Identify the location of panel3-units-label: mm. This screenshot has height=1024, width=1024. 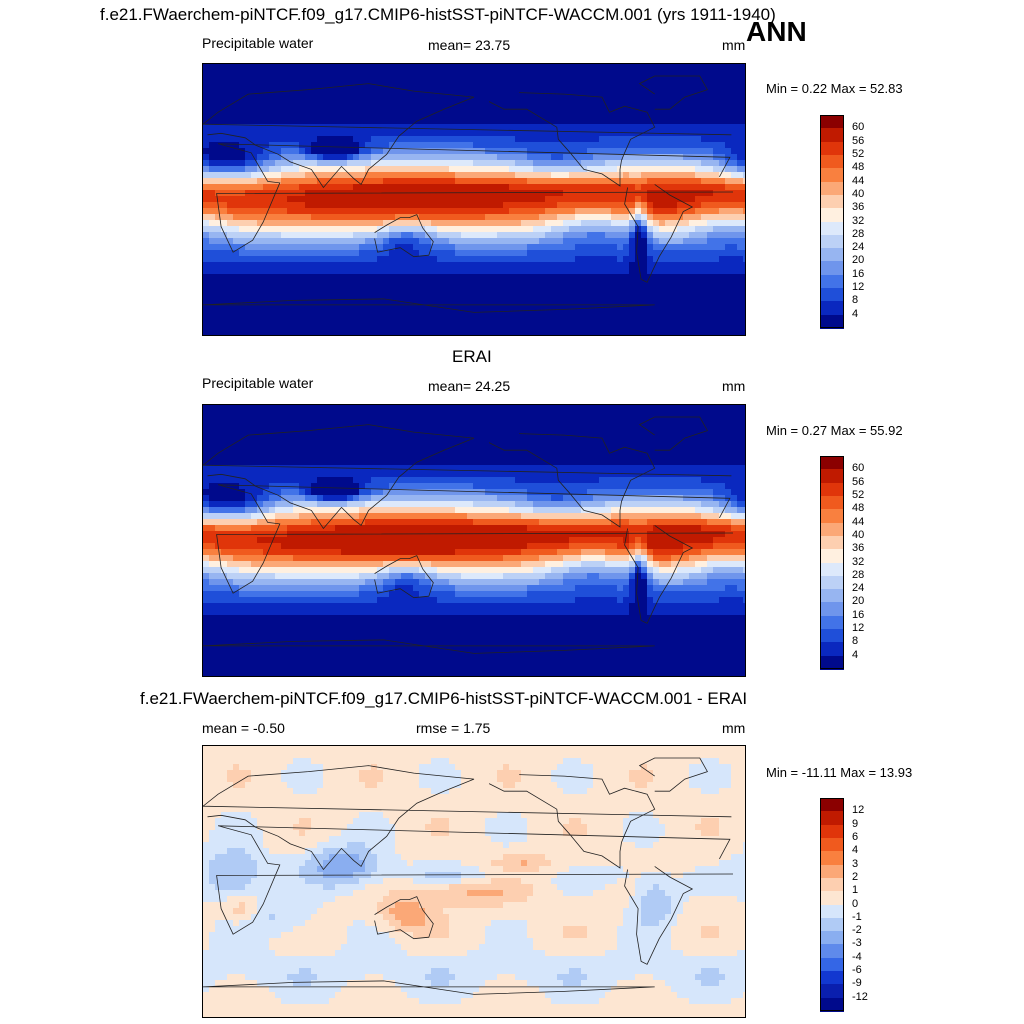
(734, 728).